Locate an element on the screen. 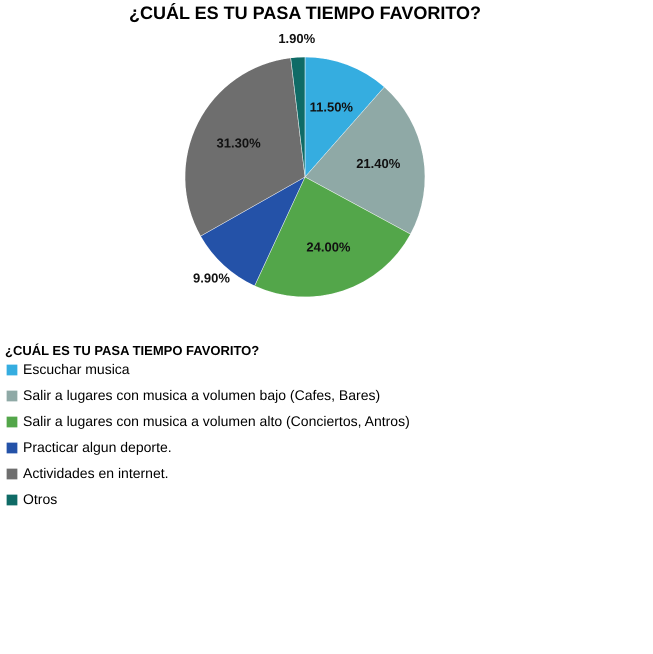 The width and height of the screenshot is (653, 654). legend-label: Practicar algun deporte. is located at coordinates (97, 447).